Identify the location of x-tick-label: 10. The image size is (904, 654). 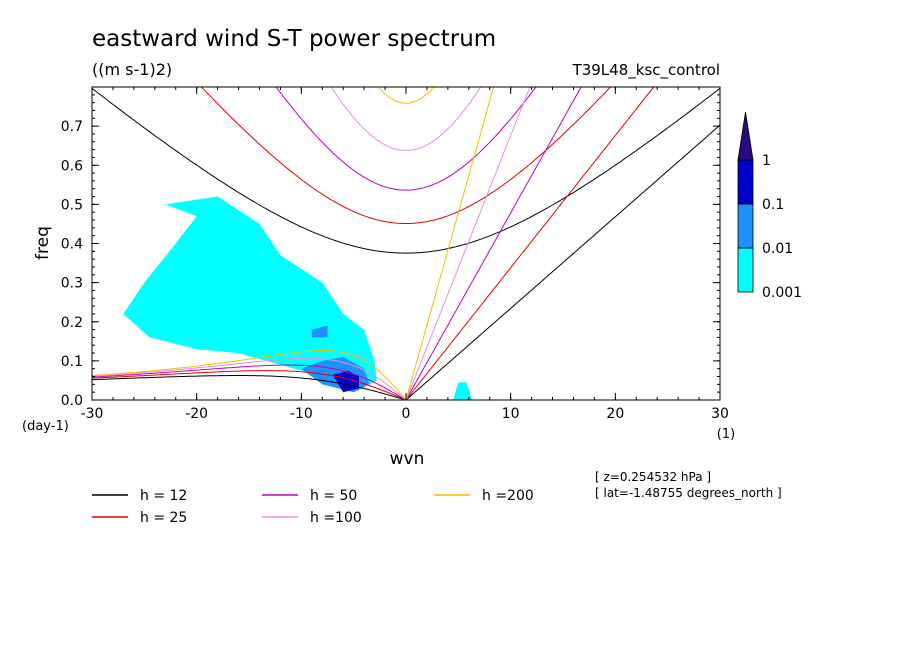
(511, 414).